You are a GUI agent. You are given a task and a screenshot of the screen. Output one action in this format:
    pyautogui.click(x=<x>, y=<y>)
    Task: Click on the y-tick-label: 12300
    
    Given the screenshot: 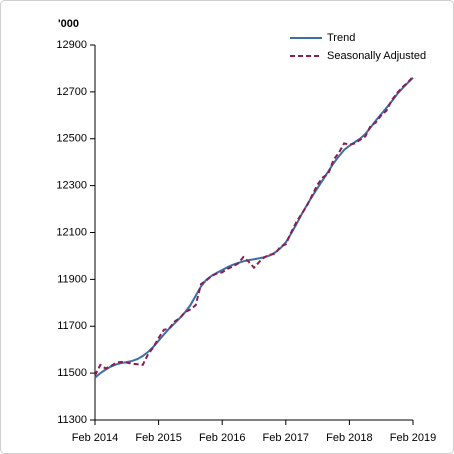 What is the action you would take?
    pyautogui.click(x=71, y=186)
    